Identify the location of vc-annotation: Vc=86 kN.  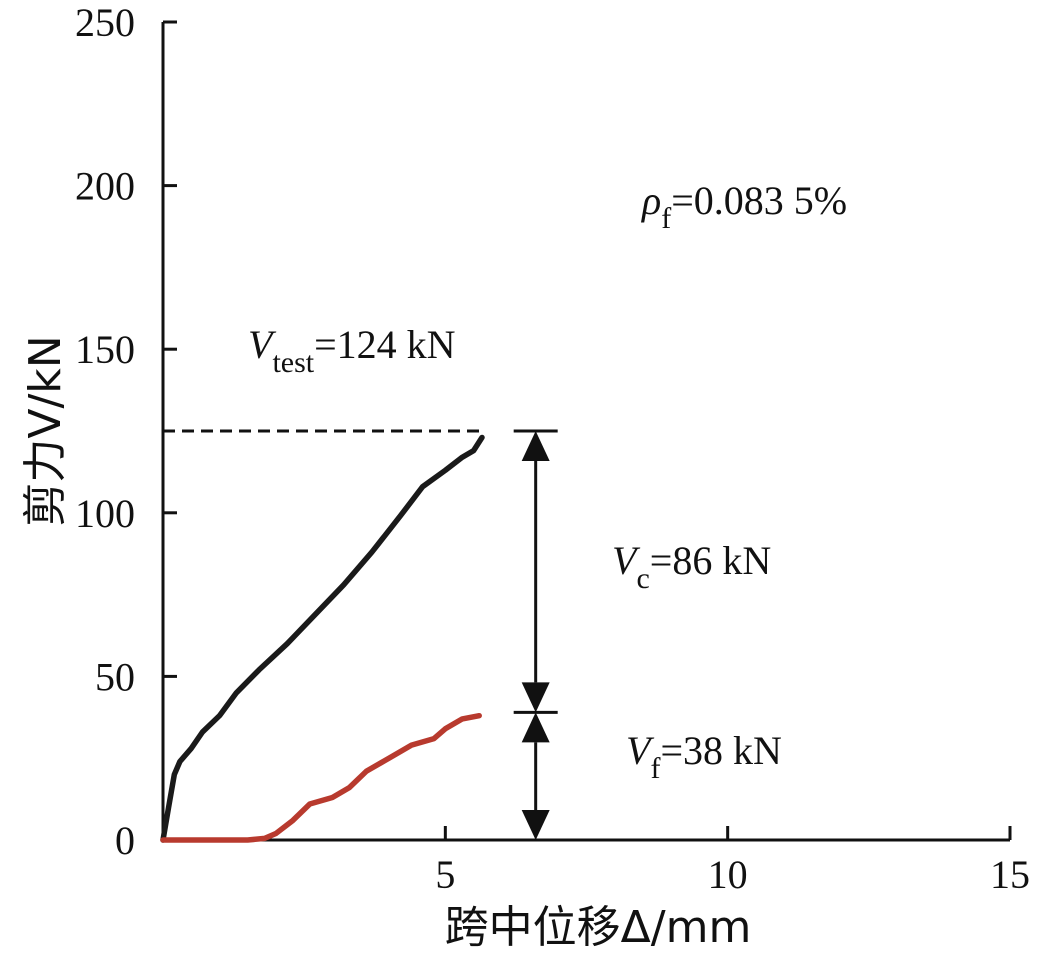
(691, 566).